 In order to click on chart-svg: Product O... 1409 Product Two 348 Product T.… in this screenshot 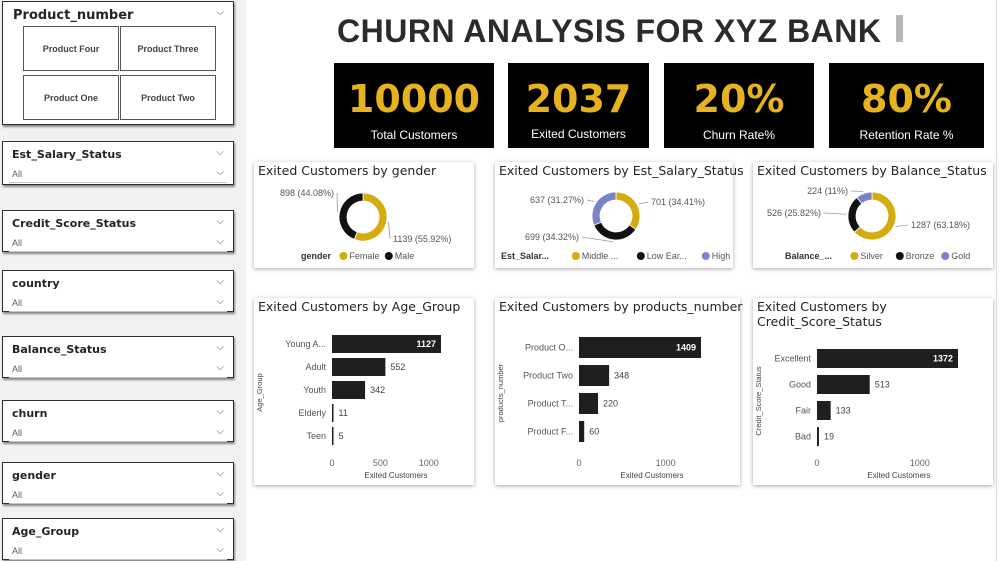, I will do `click(598, 408)`.